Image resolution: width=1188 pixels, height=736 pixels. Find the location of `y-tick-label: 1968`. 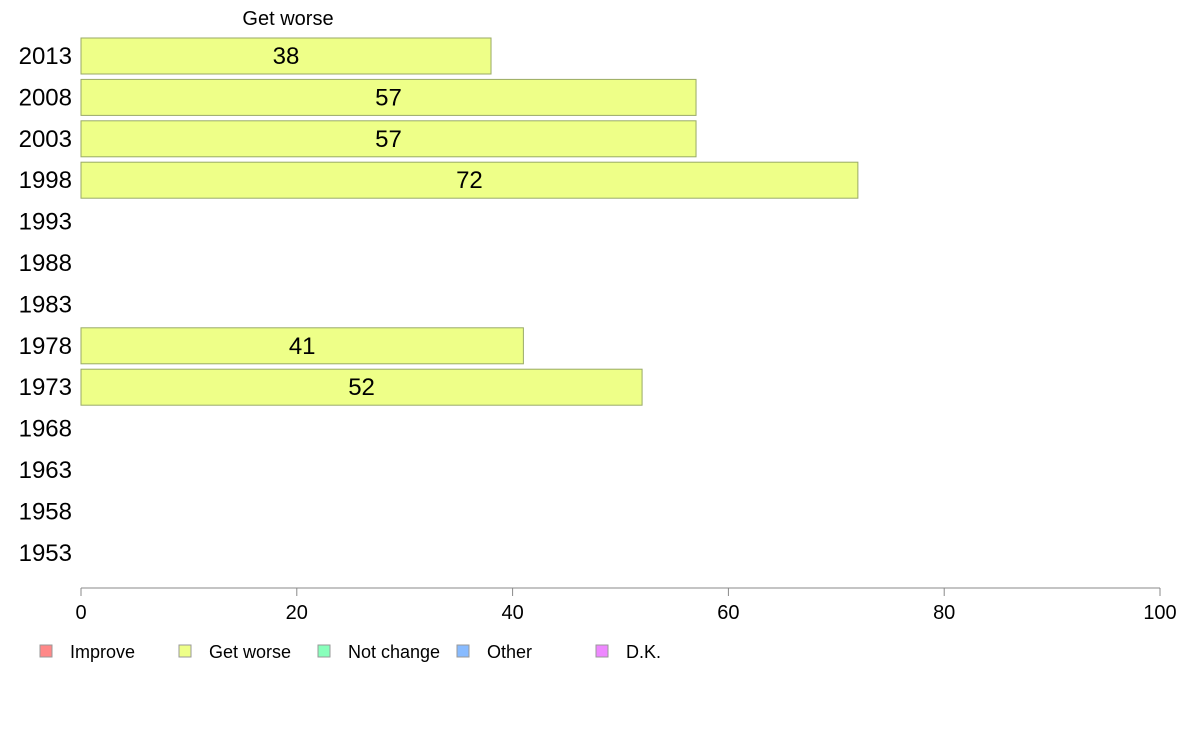

y-tick-label: 1968 is located at coordinates (45, 429).